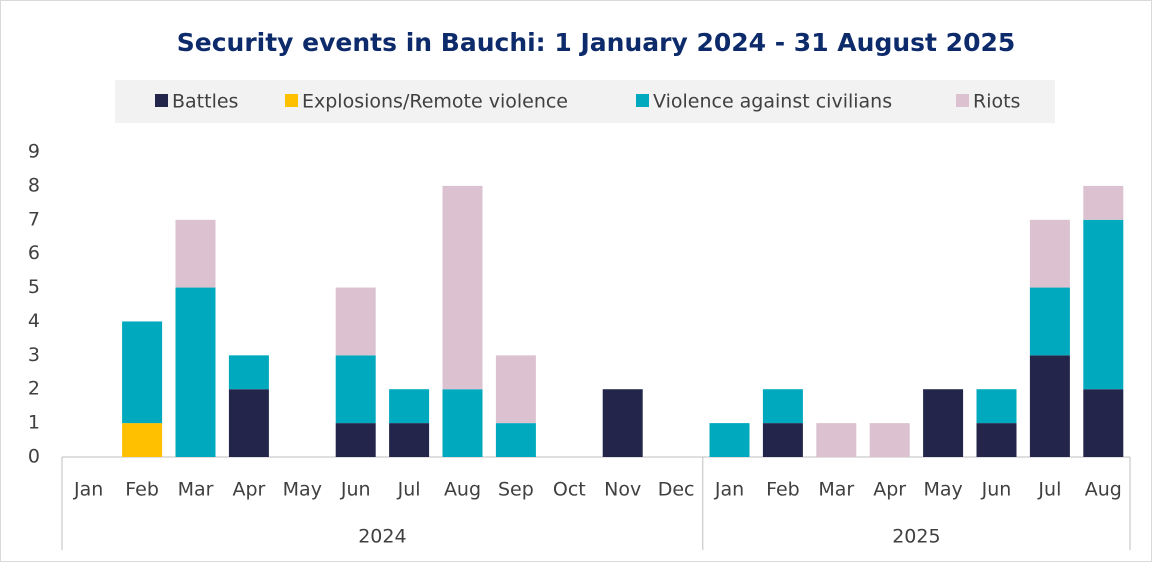 The image size is (1152, 562). Describe the element at coordinates (585, 101) in the screenshot. I see `legend-background` at that location.